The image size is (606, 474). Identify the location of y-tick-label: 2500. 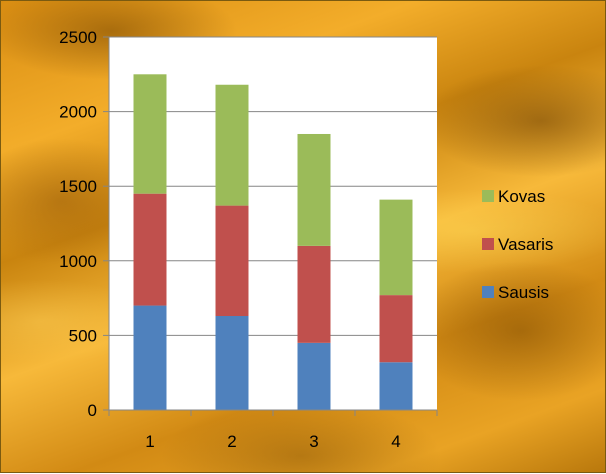
(78, 37).